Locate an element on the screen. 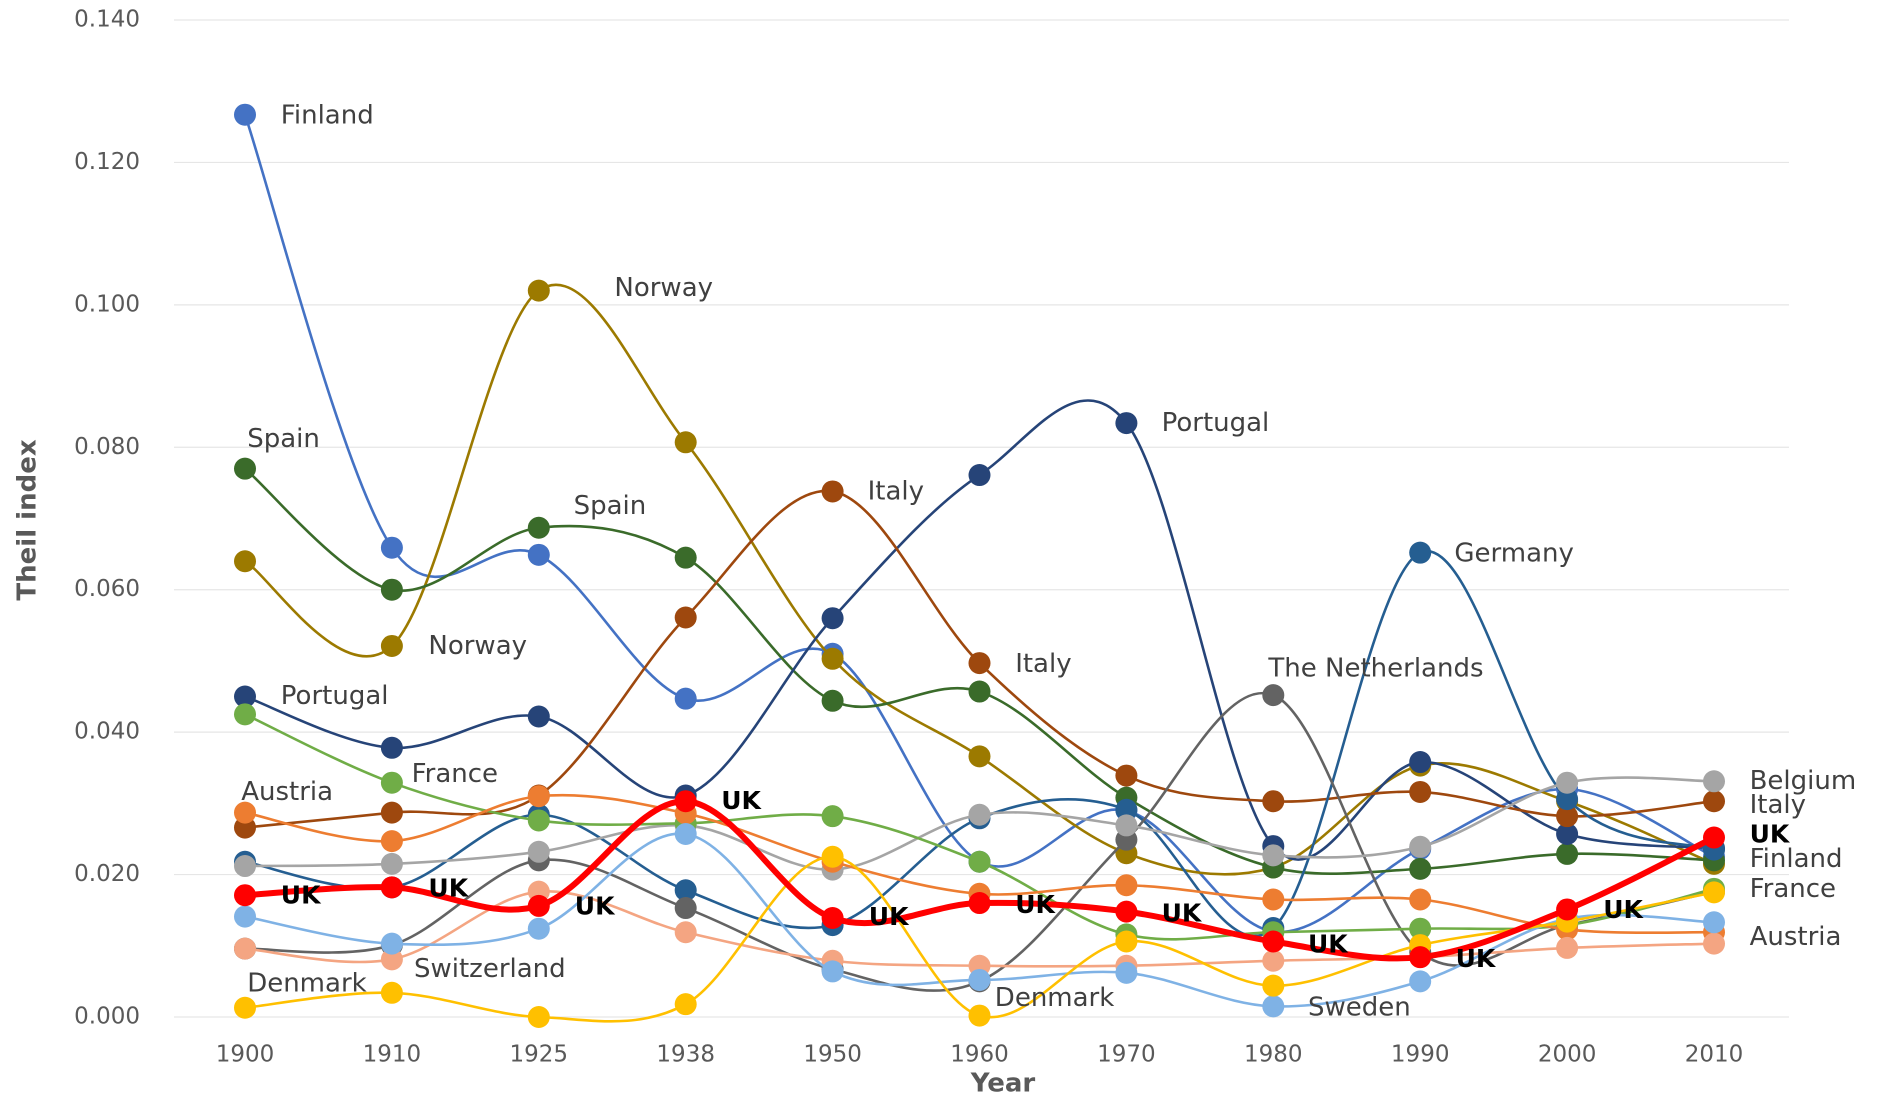  x-tick-label: 1970 is located at coordinates (1126, 1055).